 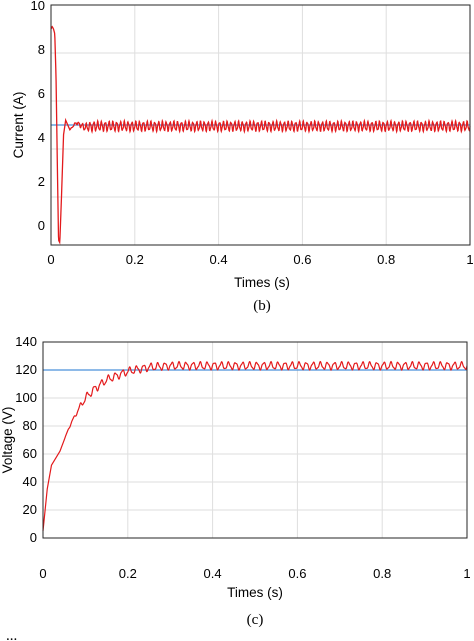 I want to click on voltage-ytick: 80, so click(x=30, y=425).